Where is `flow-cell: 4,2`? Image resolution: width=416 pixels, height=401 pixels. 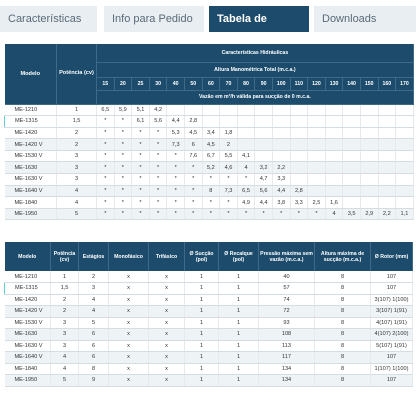
flow-cell: 4,2 is located at coordinates (158, 110).